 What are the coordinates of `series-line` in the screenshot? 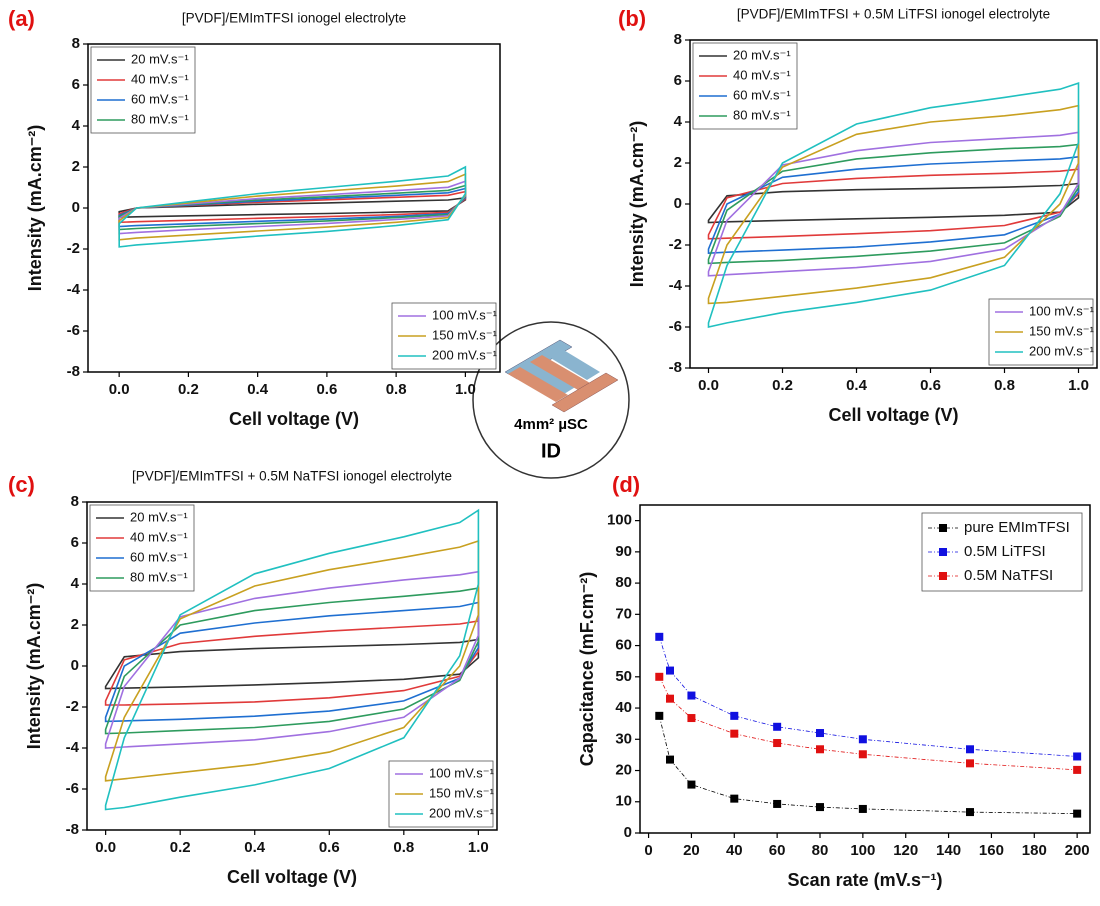 It's located at (868, 764).